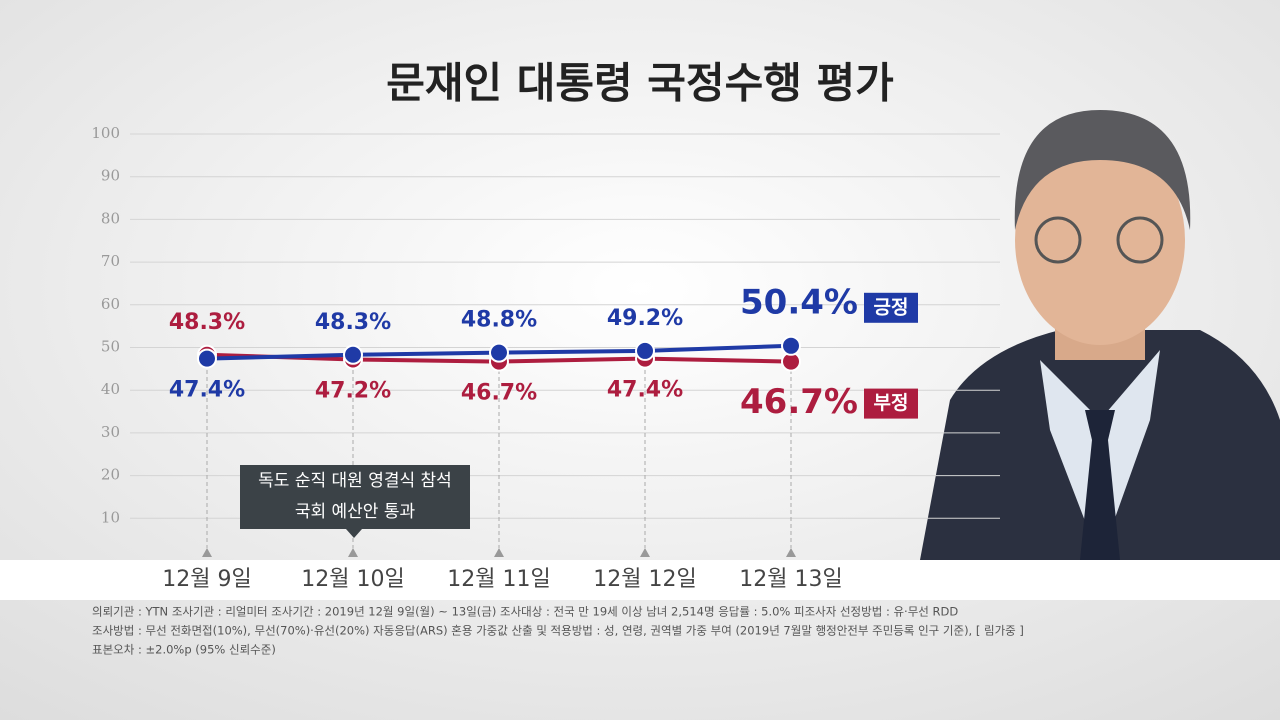 This screenshot has width=1280, height=720. I want to click on y-tick-label: 80, so click(110, 218).